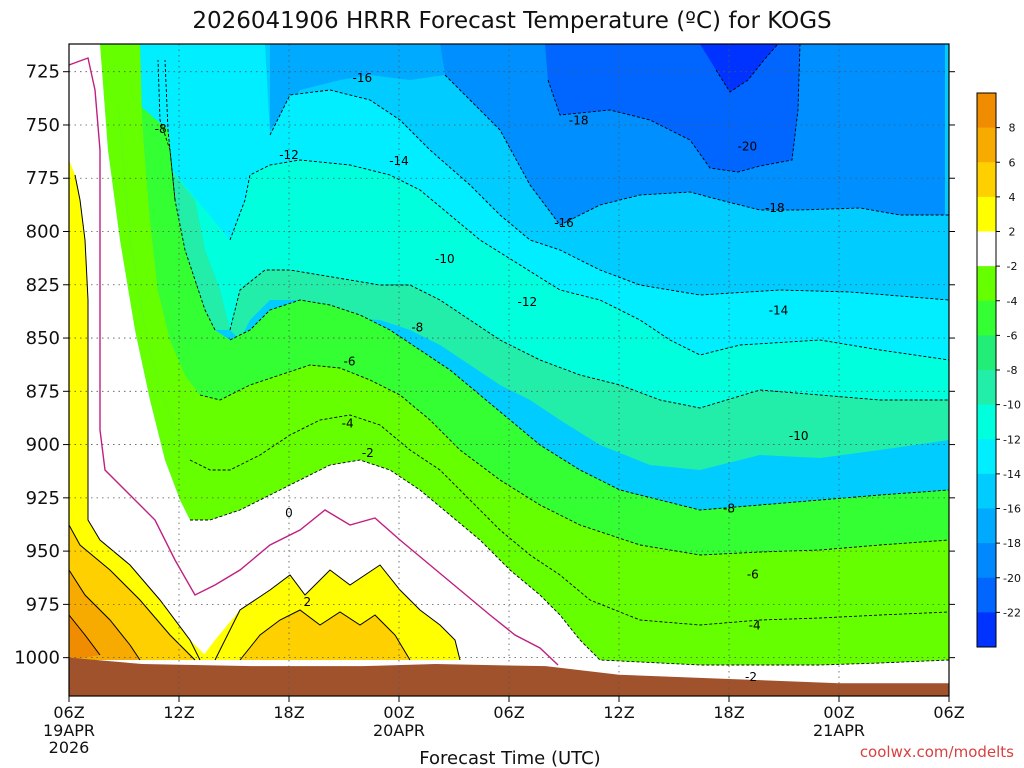  Describe the element at coordinates (1012, 266) in the screenshot. I see `colorbar-label: -2` at that location.